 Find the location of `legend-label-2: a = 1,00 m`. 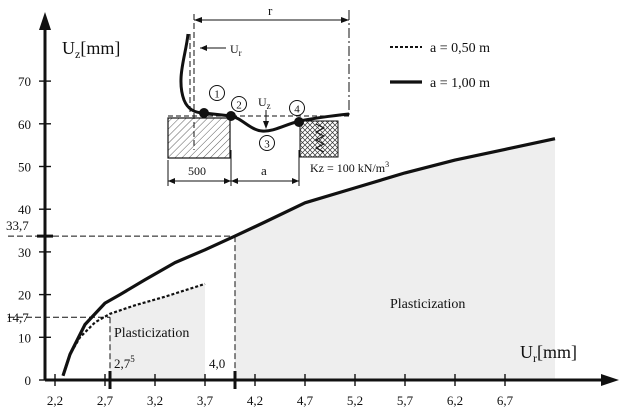

legend-label-2: a = 1,00 m is located at coordinates (460, 83).